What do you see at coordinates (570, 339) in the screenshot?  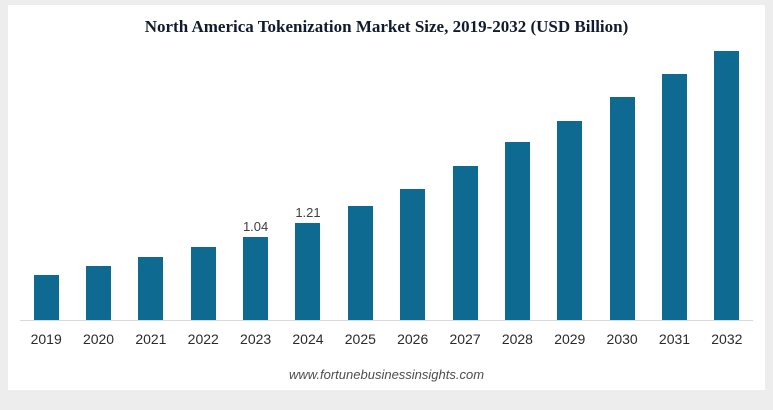 I see `x-tick-label: 2029` at bounding box center [570, 339].